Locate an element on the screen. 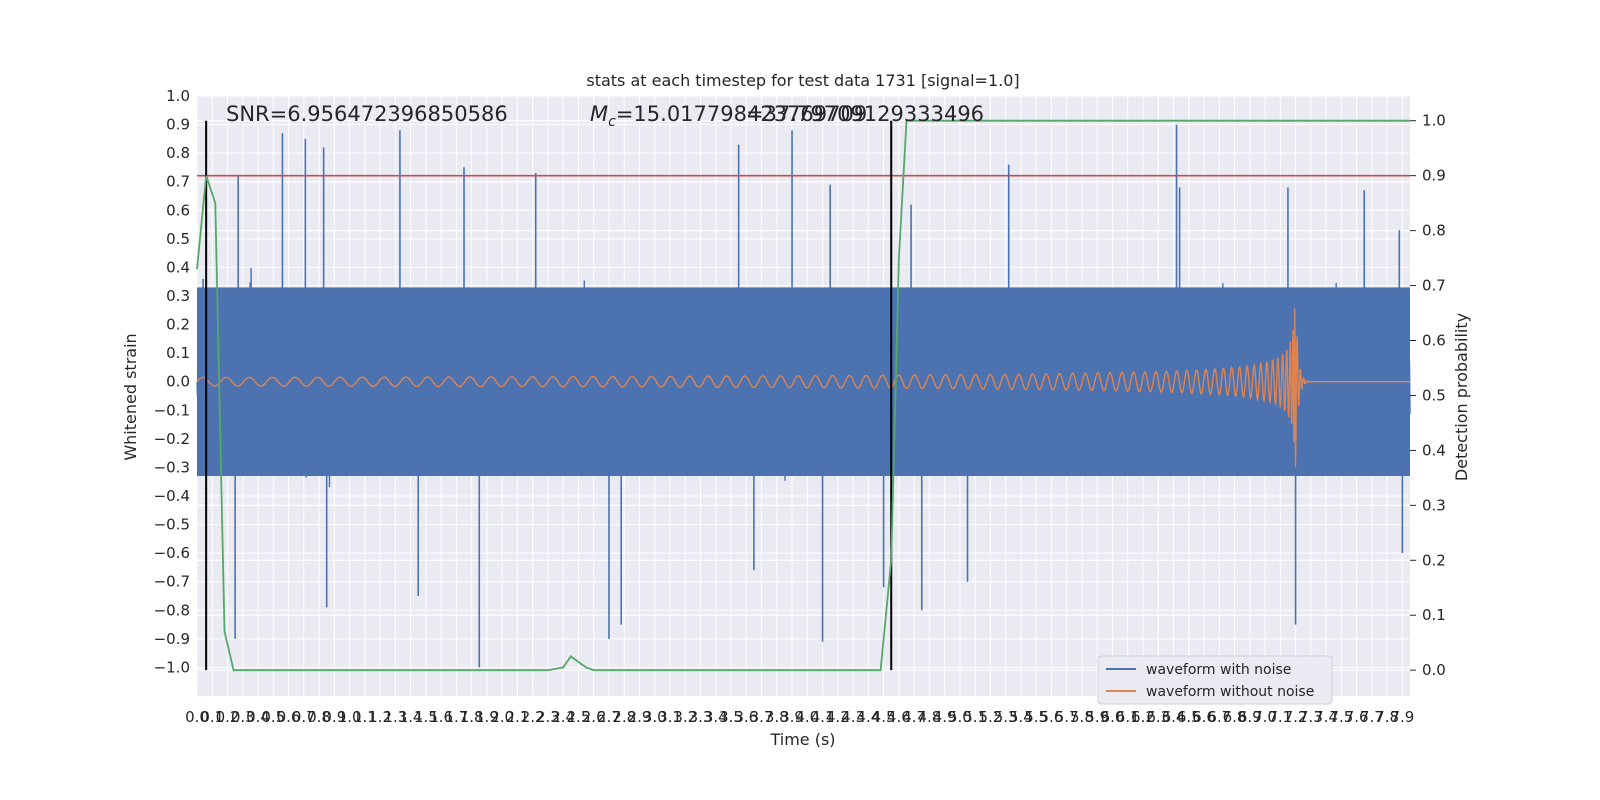 The image size is (1600, 800). x-tick-label: 7.7 is located at coordinates (1372, 717).